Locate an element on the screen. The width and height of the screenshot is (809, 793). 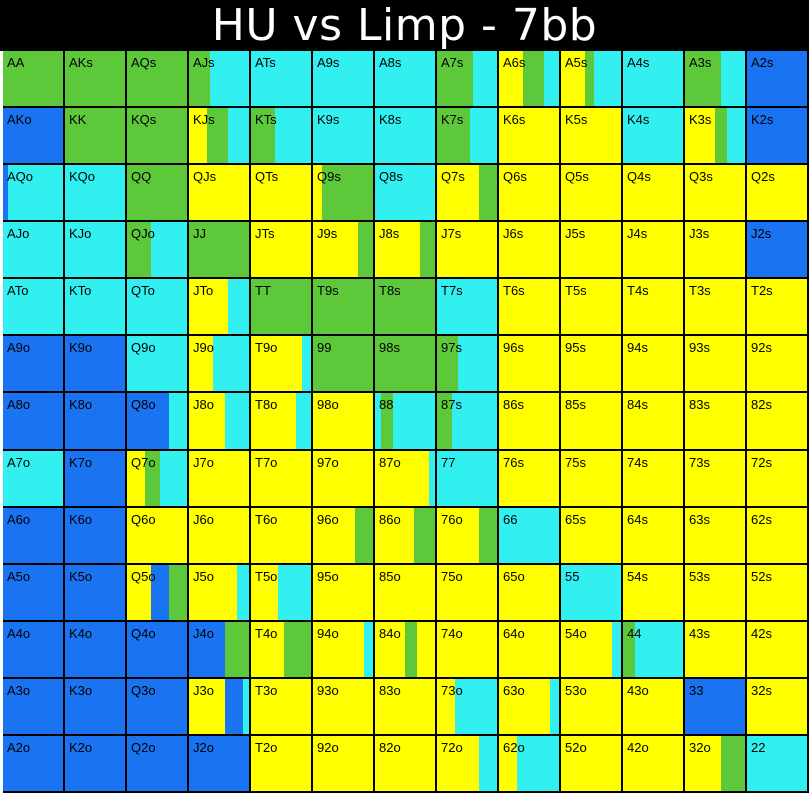
hand-cell-86s: 86s is located at coordinates (529, 421).